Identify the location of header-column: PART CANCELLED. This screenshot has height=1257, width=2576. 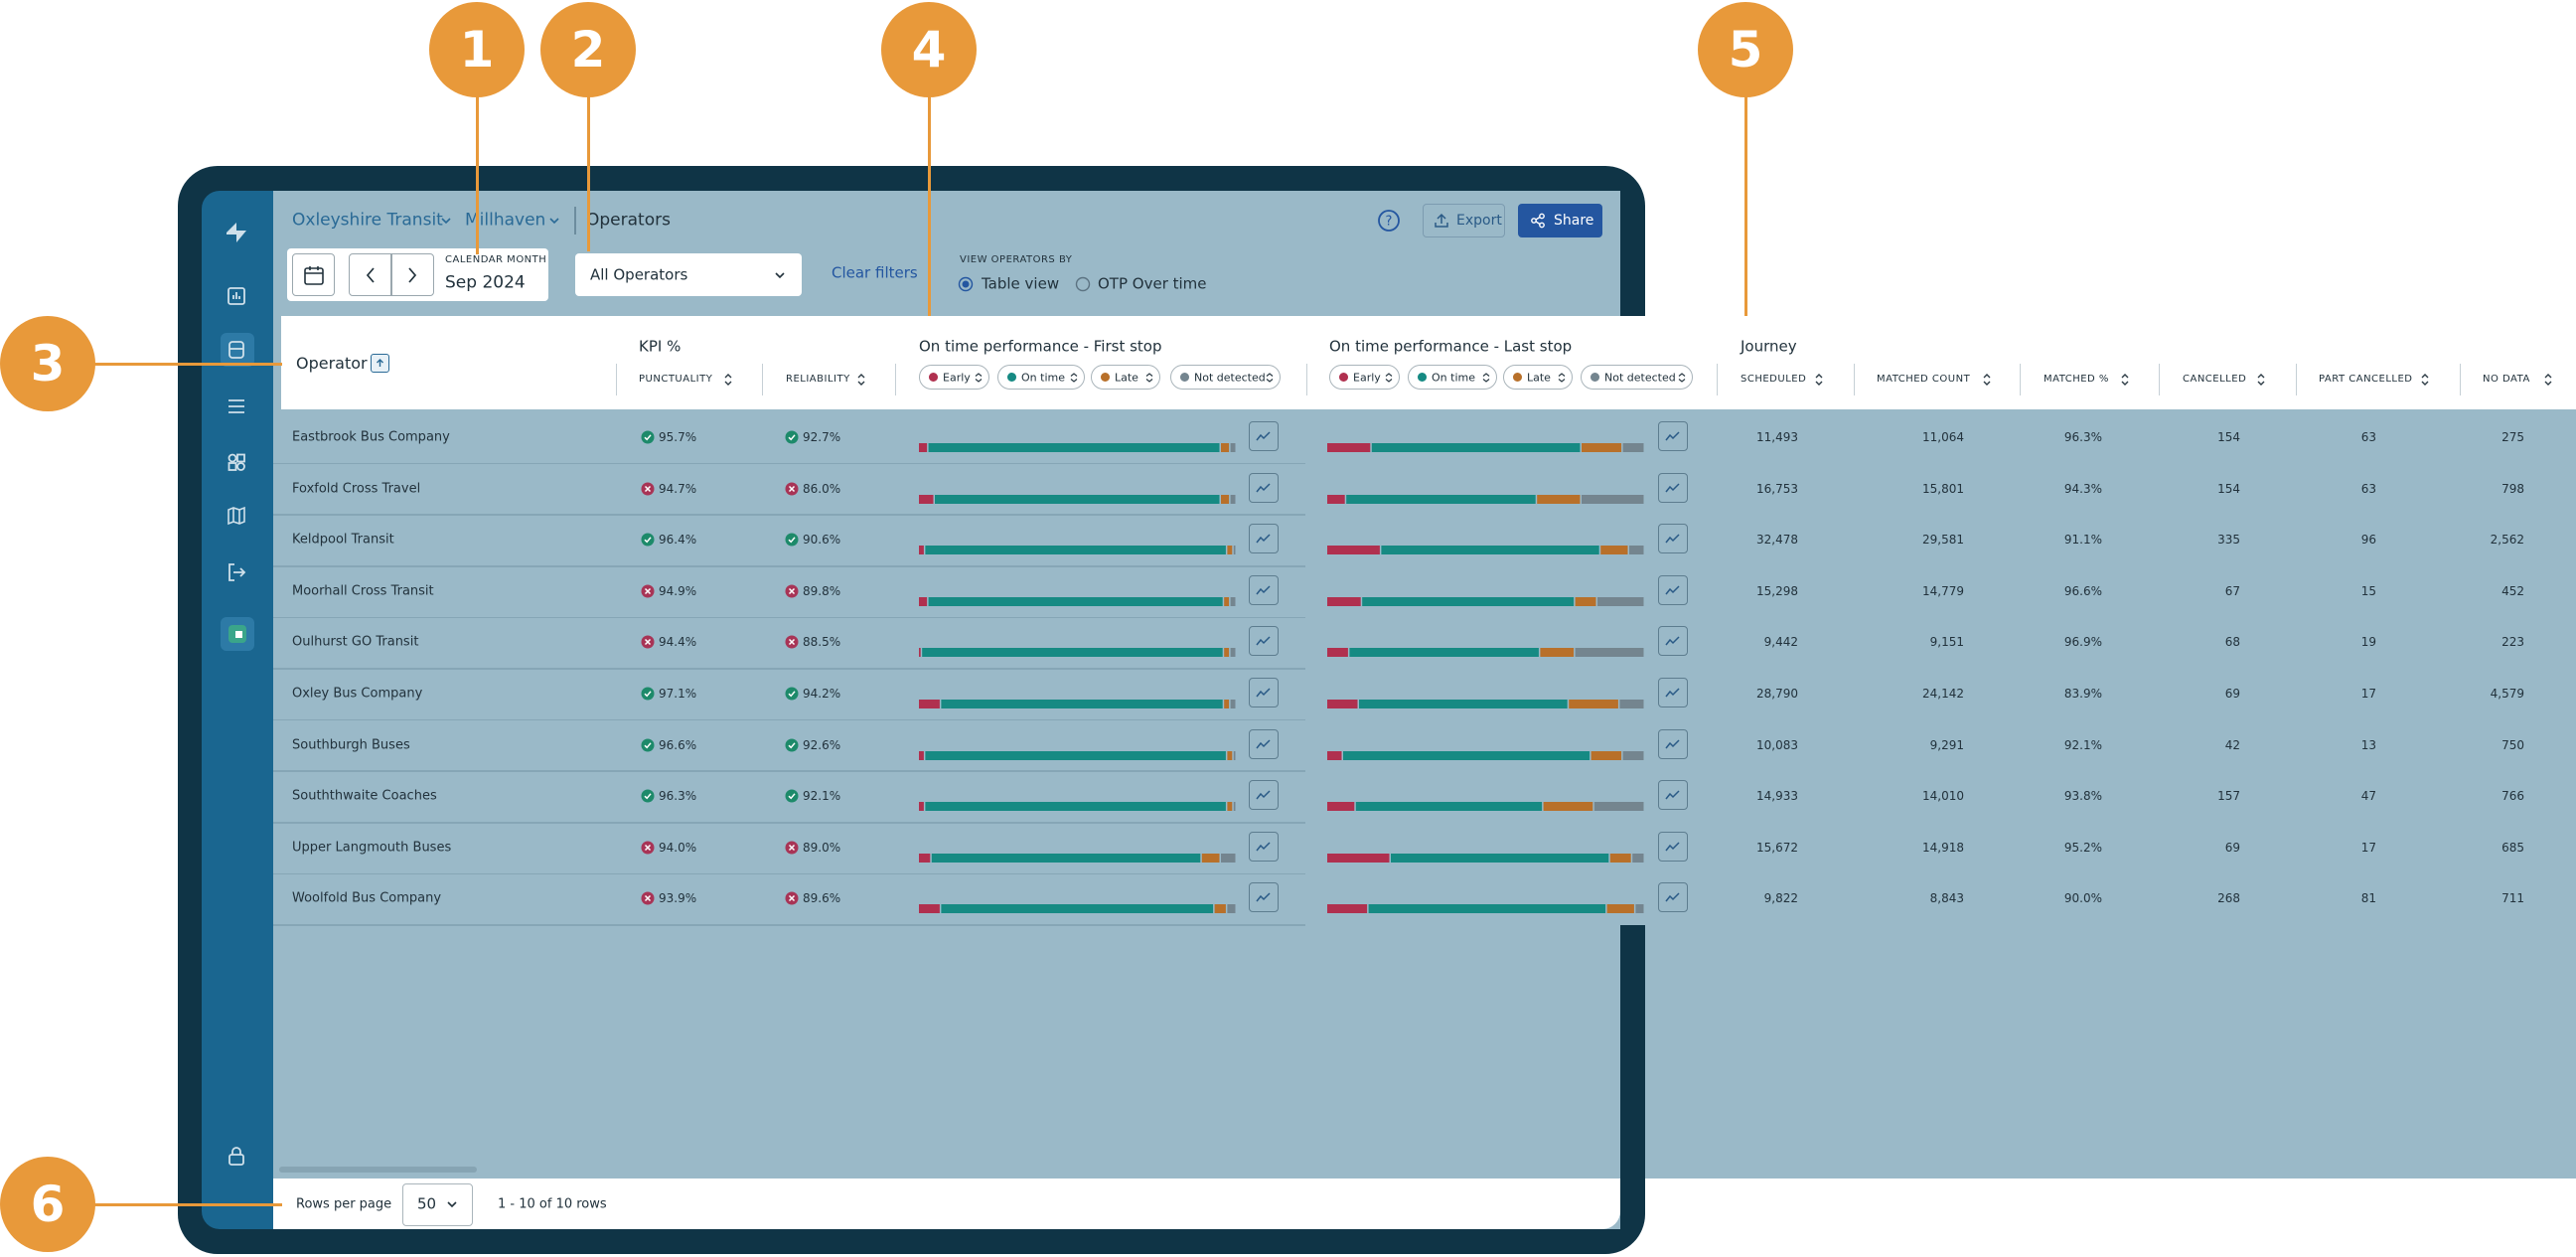
(2366, 379).